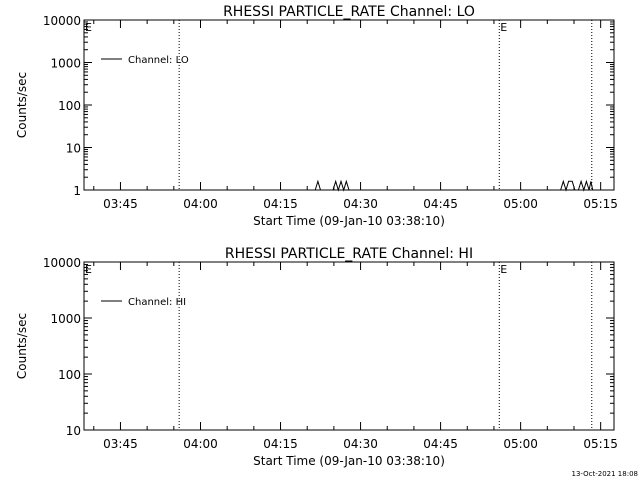 The width and height of the screenshot is (640, 480). I want to click on legend-entry: Channel: HI, so click(157, 302).